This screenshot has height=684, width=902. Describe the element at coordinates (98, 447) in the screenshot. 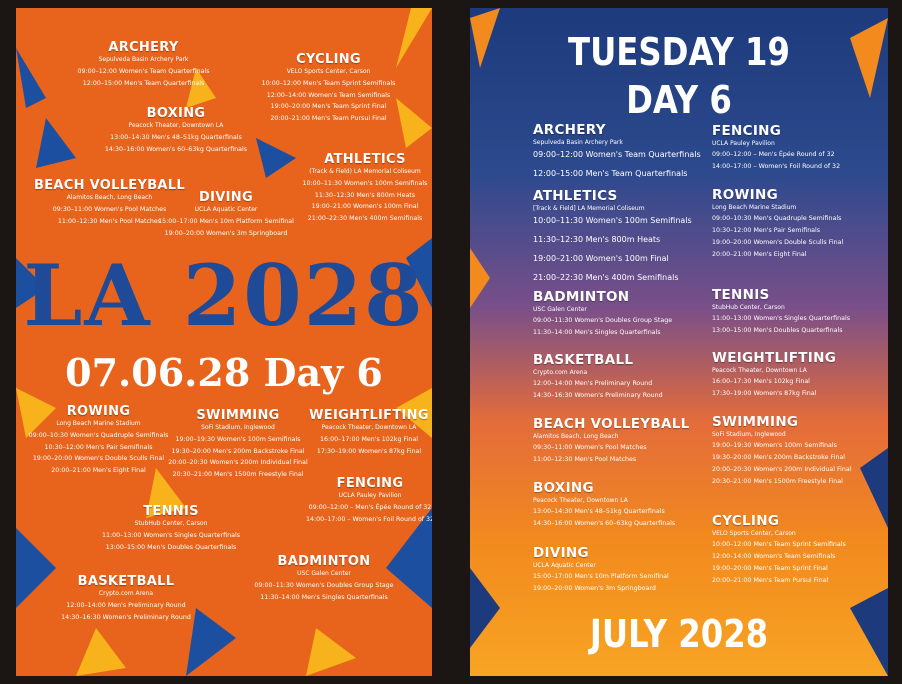

I see `event: 10:30–12:00 Men's Pair Semifinals` at that location.